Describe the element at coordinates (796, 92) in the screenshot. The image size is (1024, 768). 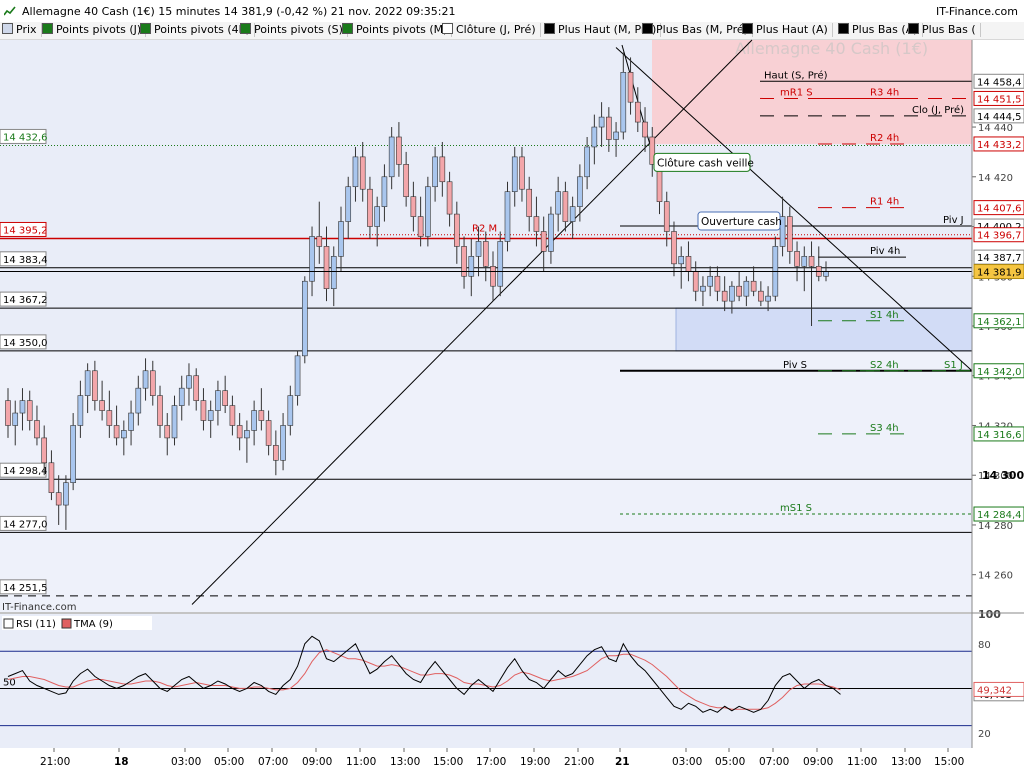
I see `pivot-label-2: mR1 S` at that location.